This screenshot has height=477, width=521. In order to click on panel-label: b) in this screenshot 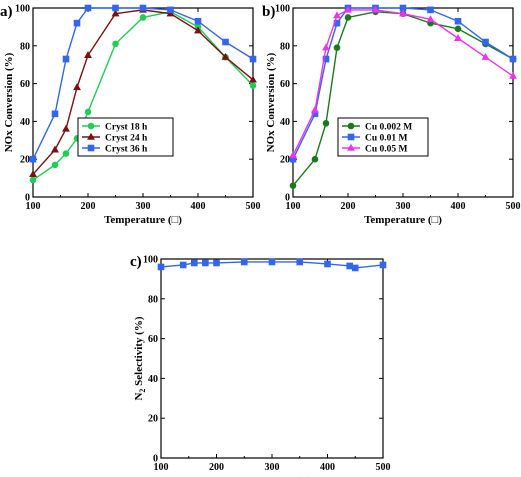, I will do `click(268, 12)`.